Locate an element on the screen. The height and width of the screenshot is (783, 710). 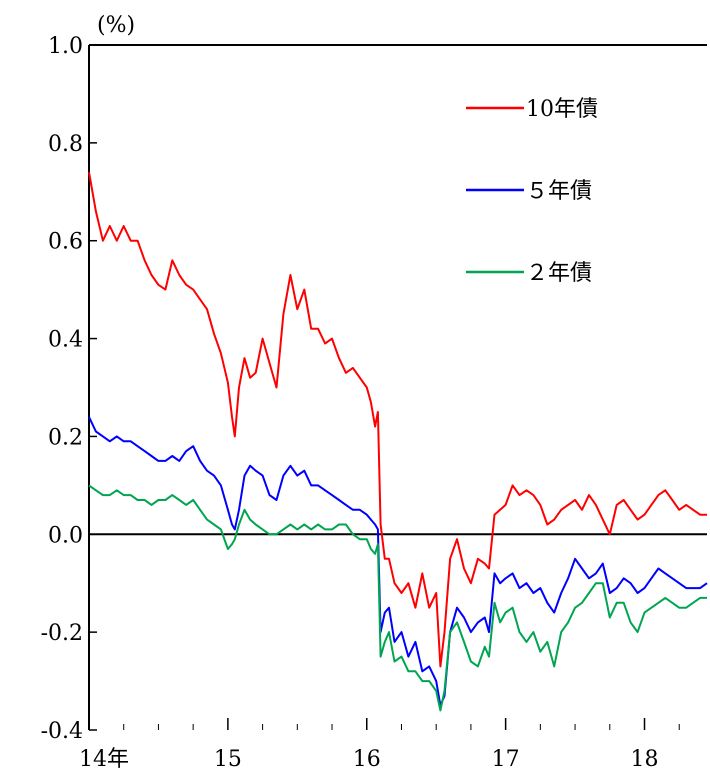
y-tick-label: 0.8 is located at coordinates (65, 144).